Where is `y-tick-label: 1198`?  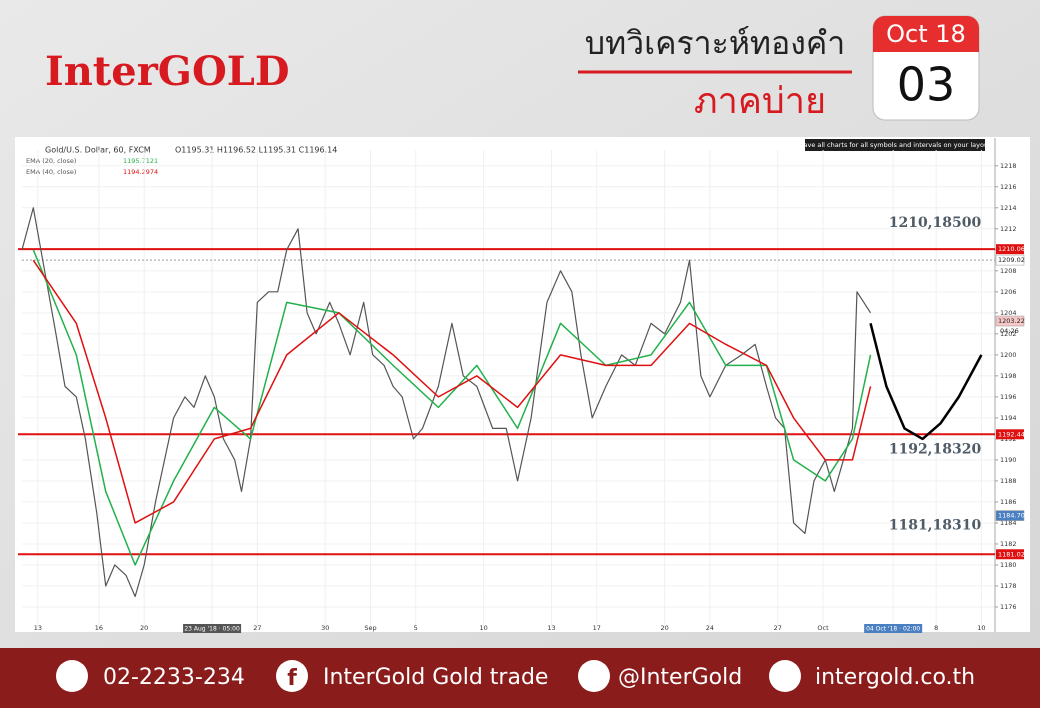
y-tick-label: 1198 is located at coordinates (1008, 376).